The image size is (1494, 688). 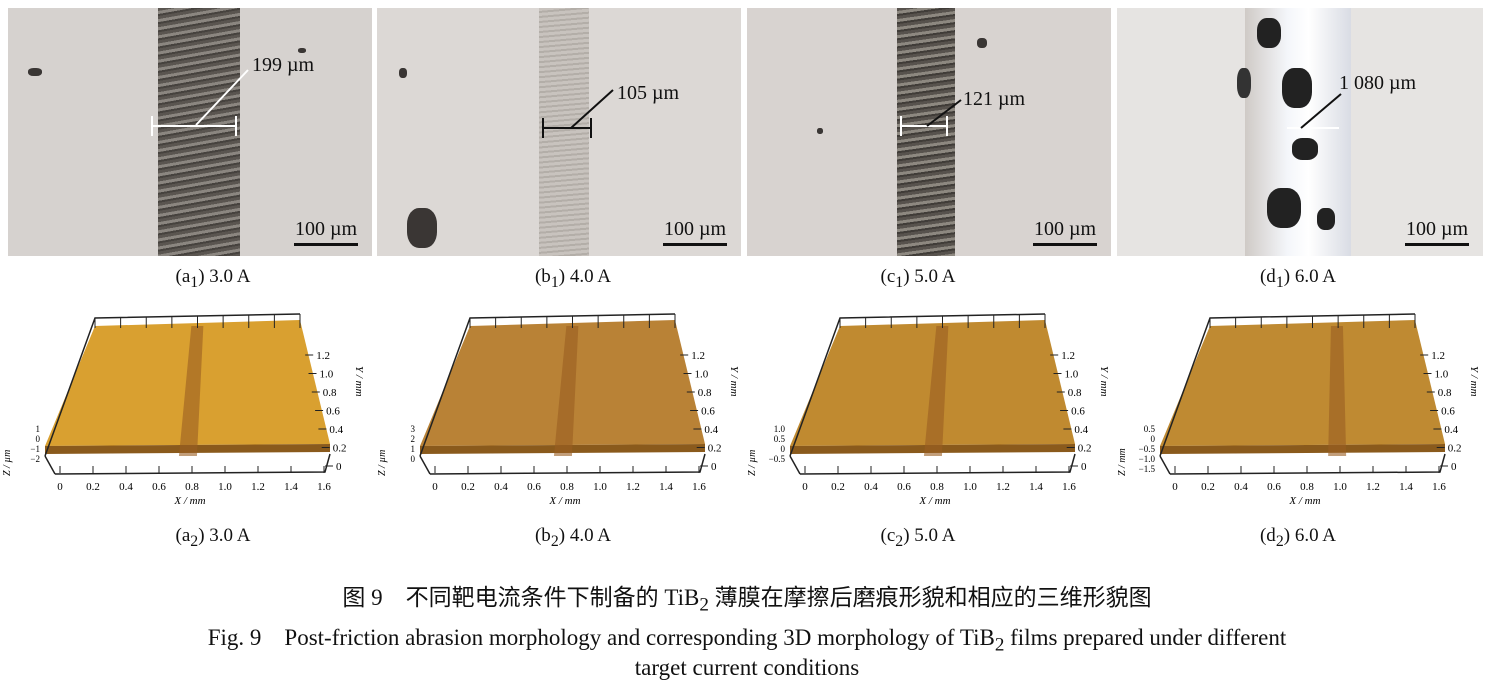 I want to click on z-tick-label: 1.0, so click(x=780, y=429).